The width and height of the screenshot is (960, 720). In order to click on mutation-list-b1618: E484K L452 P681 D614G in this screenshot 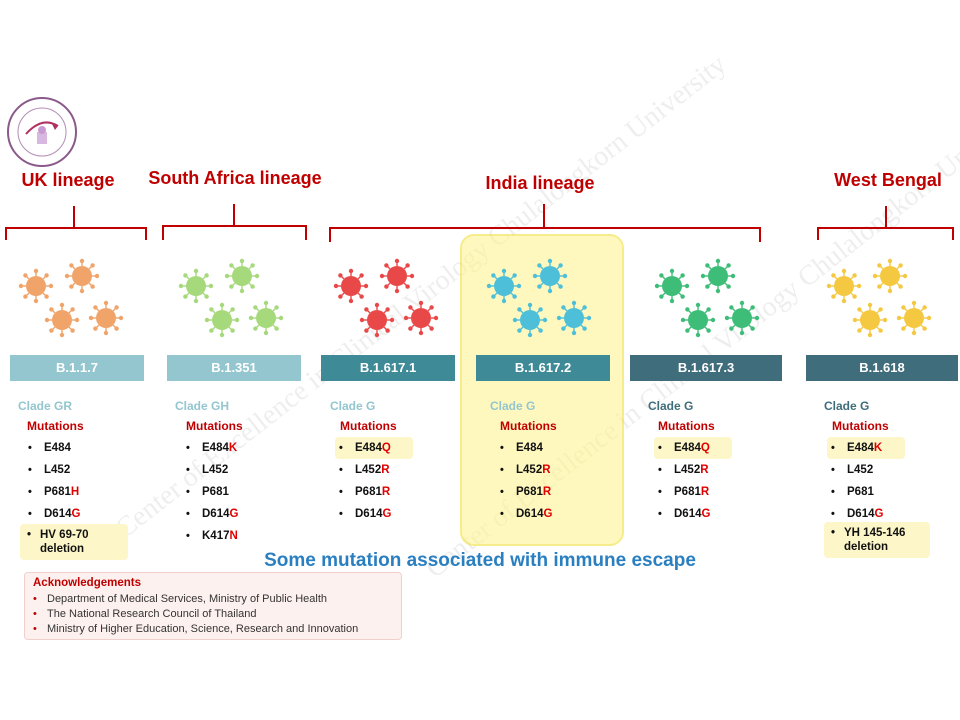, I will do `click(866, 481)`.